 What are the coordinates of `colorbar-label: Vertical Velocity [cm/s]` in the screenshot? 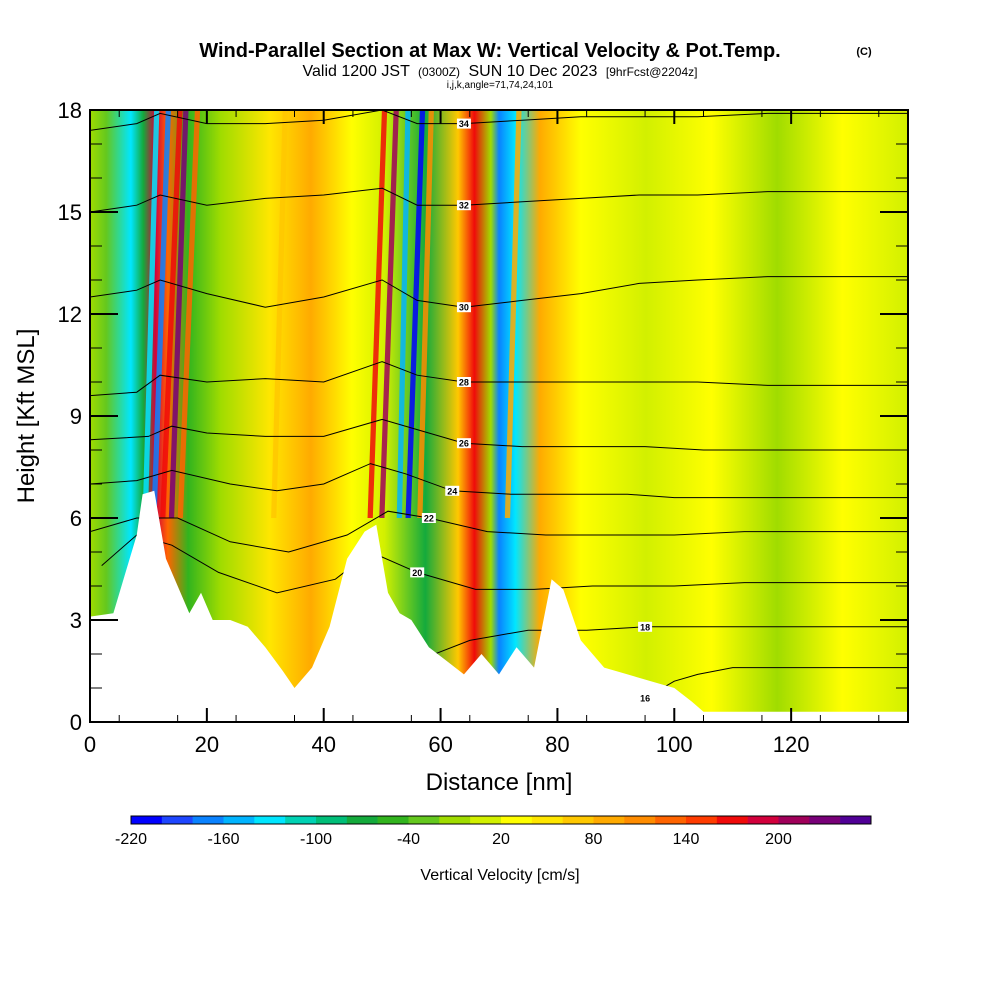 It's located at (499, 875).